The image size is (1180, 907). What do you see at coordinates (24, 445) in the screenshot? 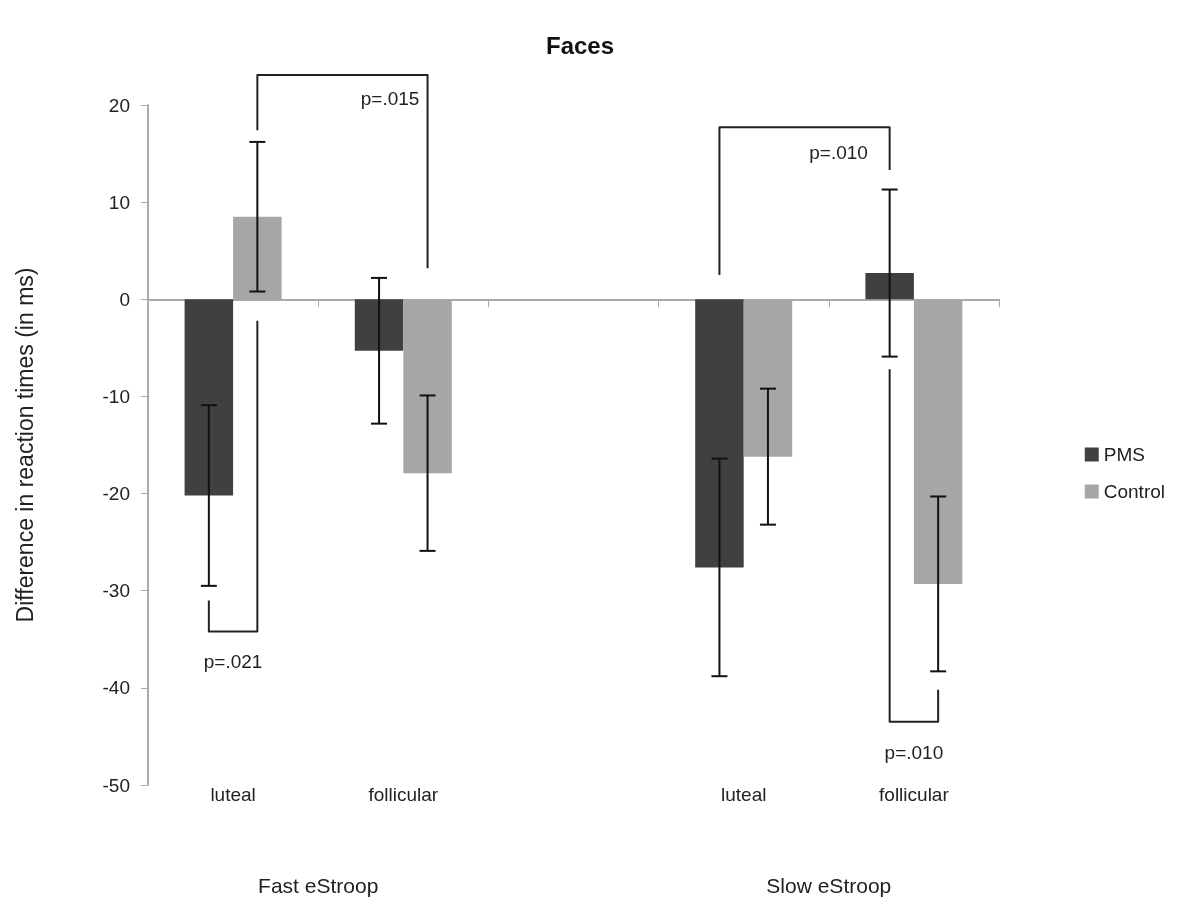
I see `y-axis-title: Difference in reaction times (in ms)` at bounding box center [24, 445].